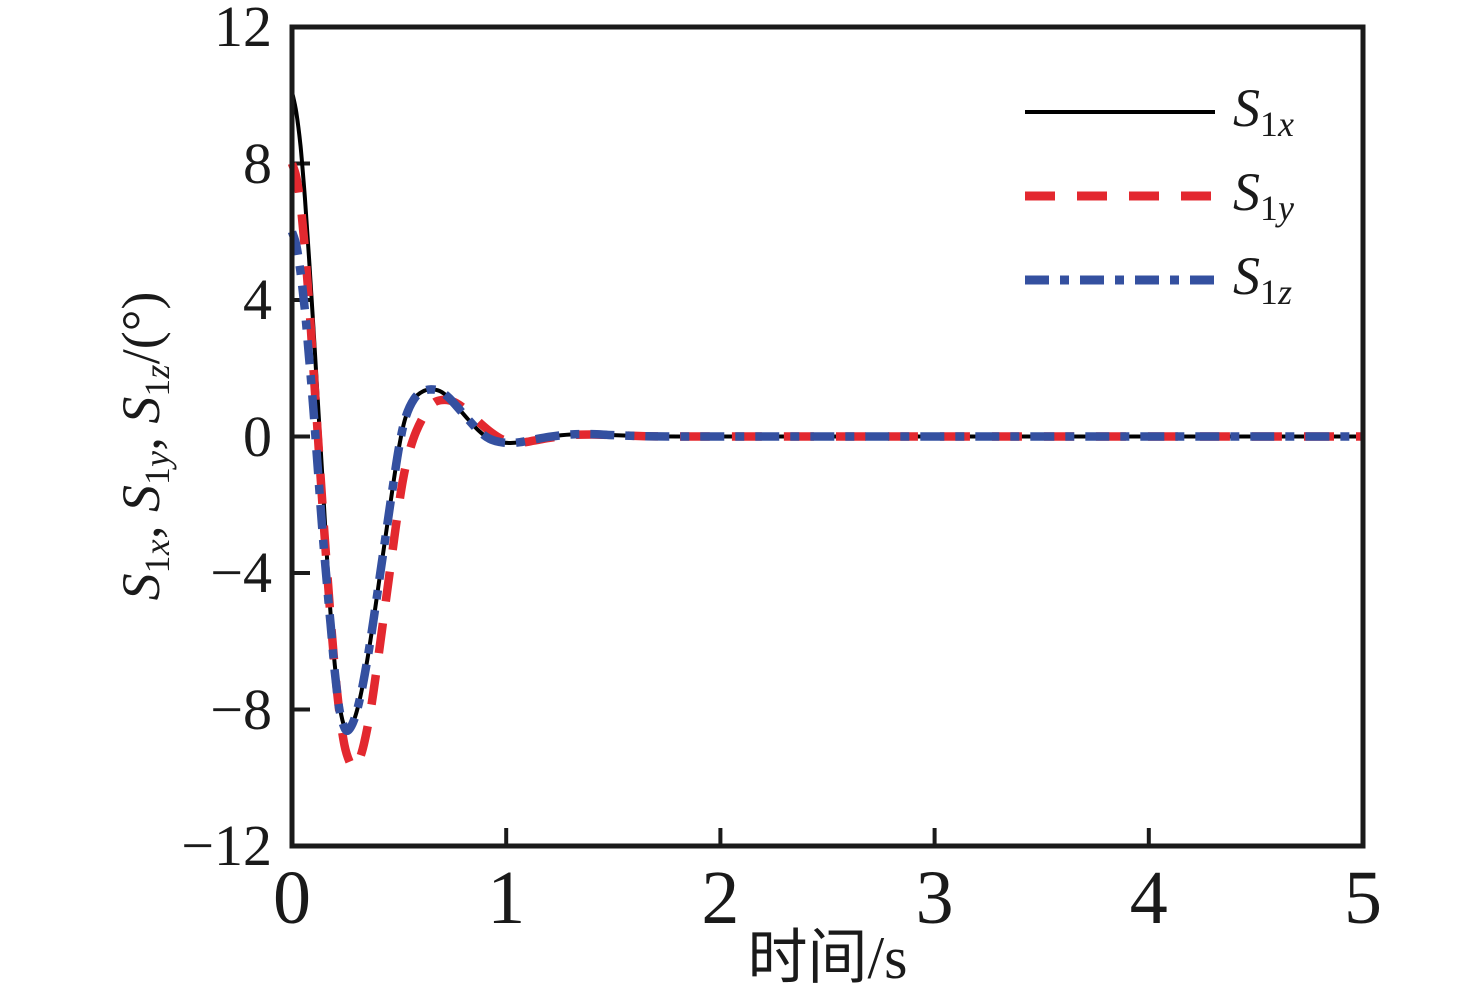 This screenshot has height=995, width=1476. What do you see at coordinates (257, 163) in the screenshot?
I see `y-tick-label: 8` at bounding box center [257, 163].